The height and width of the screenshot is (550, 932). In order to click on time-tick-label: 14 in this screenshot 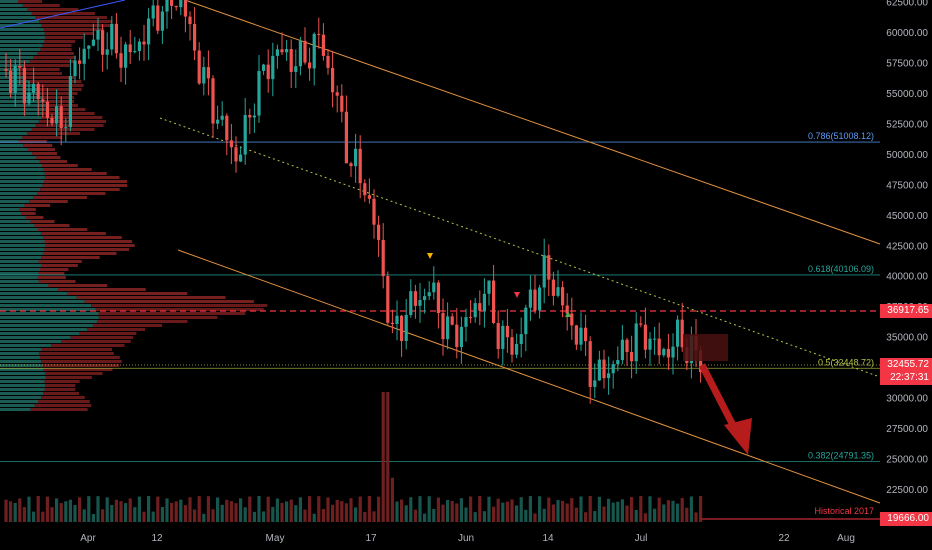, I will do `click(548, 538)`.